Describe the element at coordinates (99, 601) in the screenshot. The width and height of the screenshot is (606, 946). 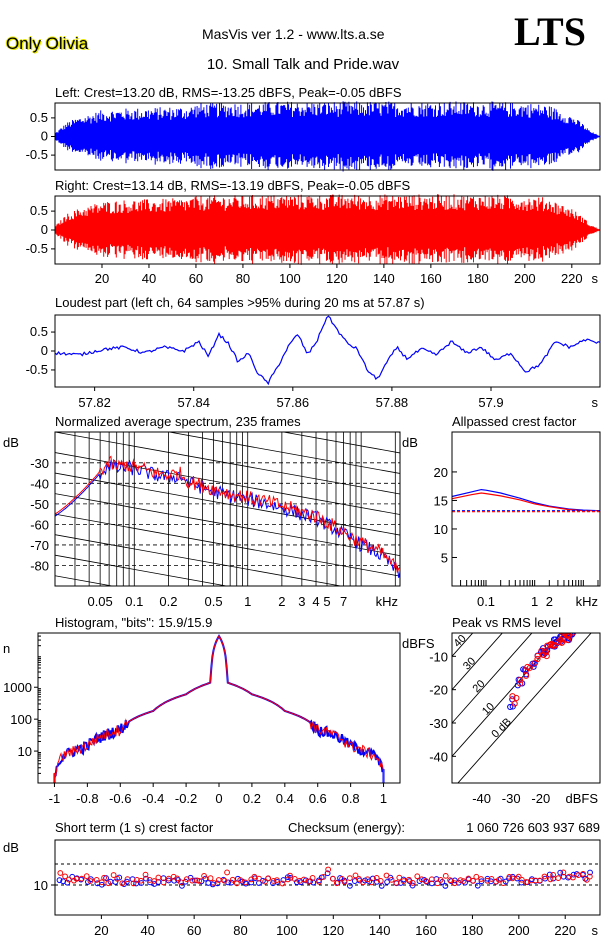
I see `x-tick-label: 0.05` at that location.